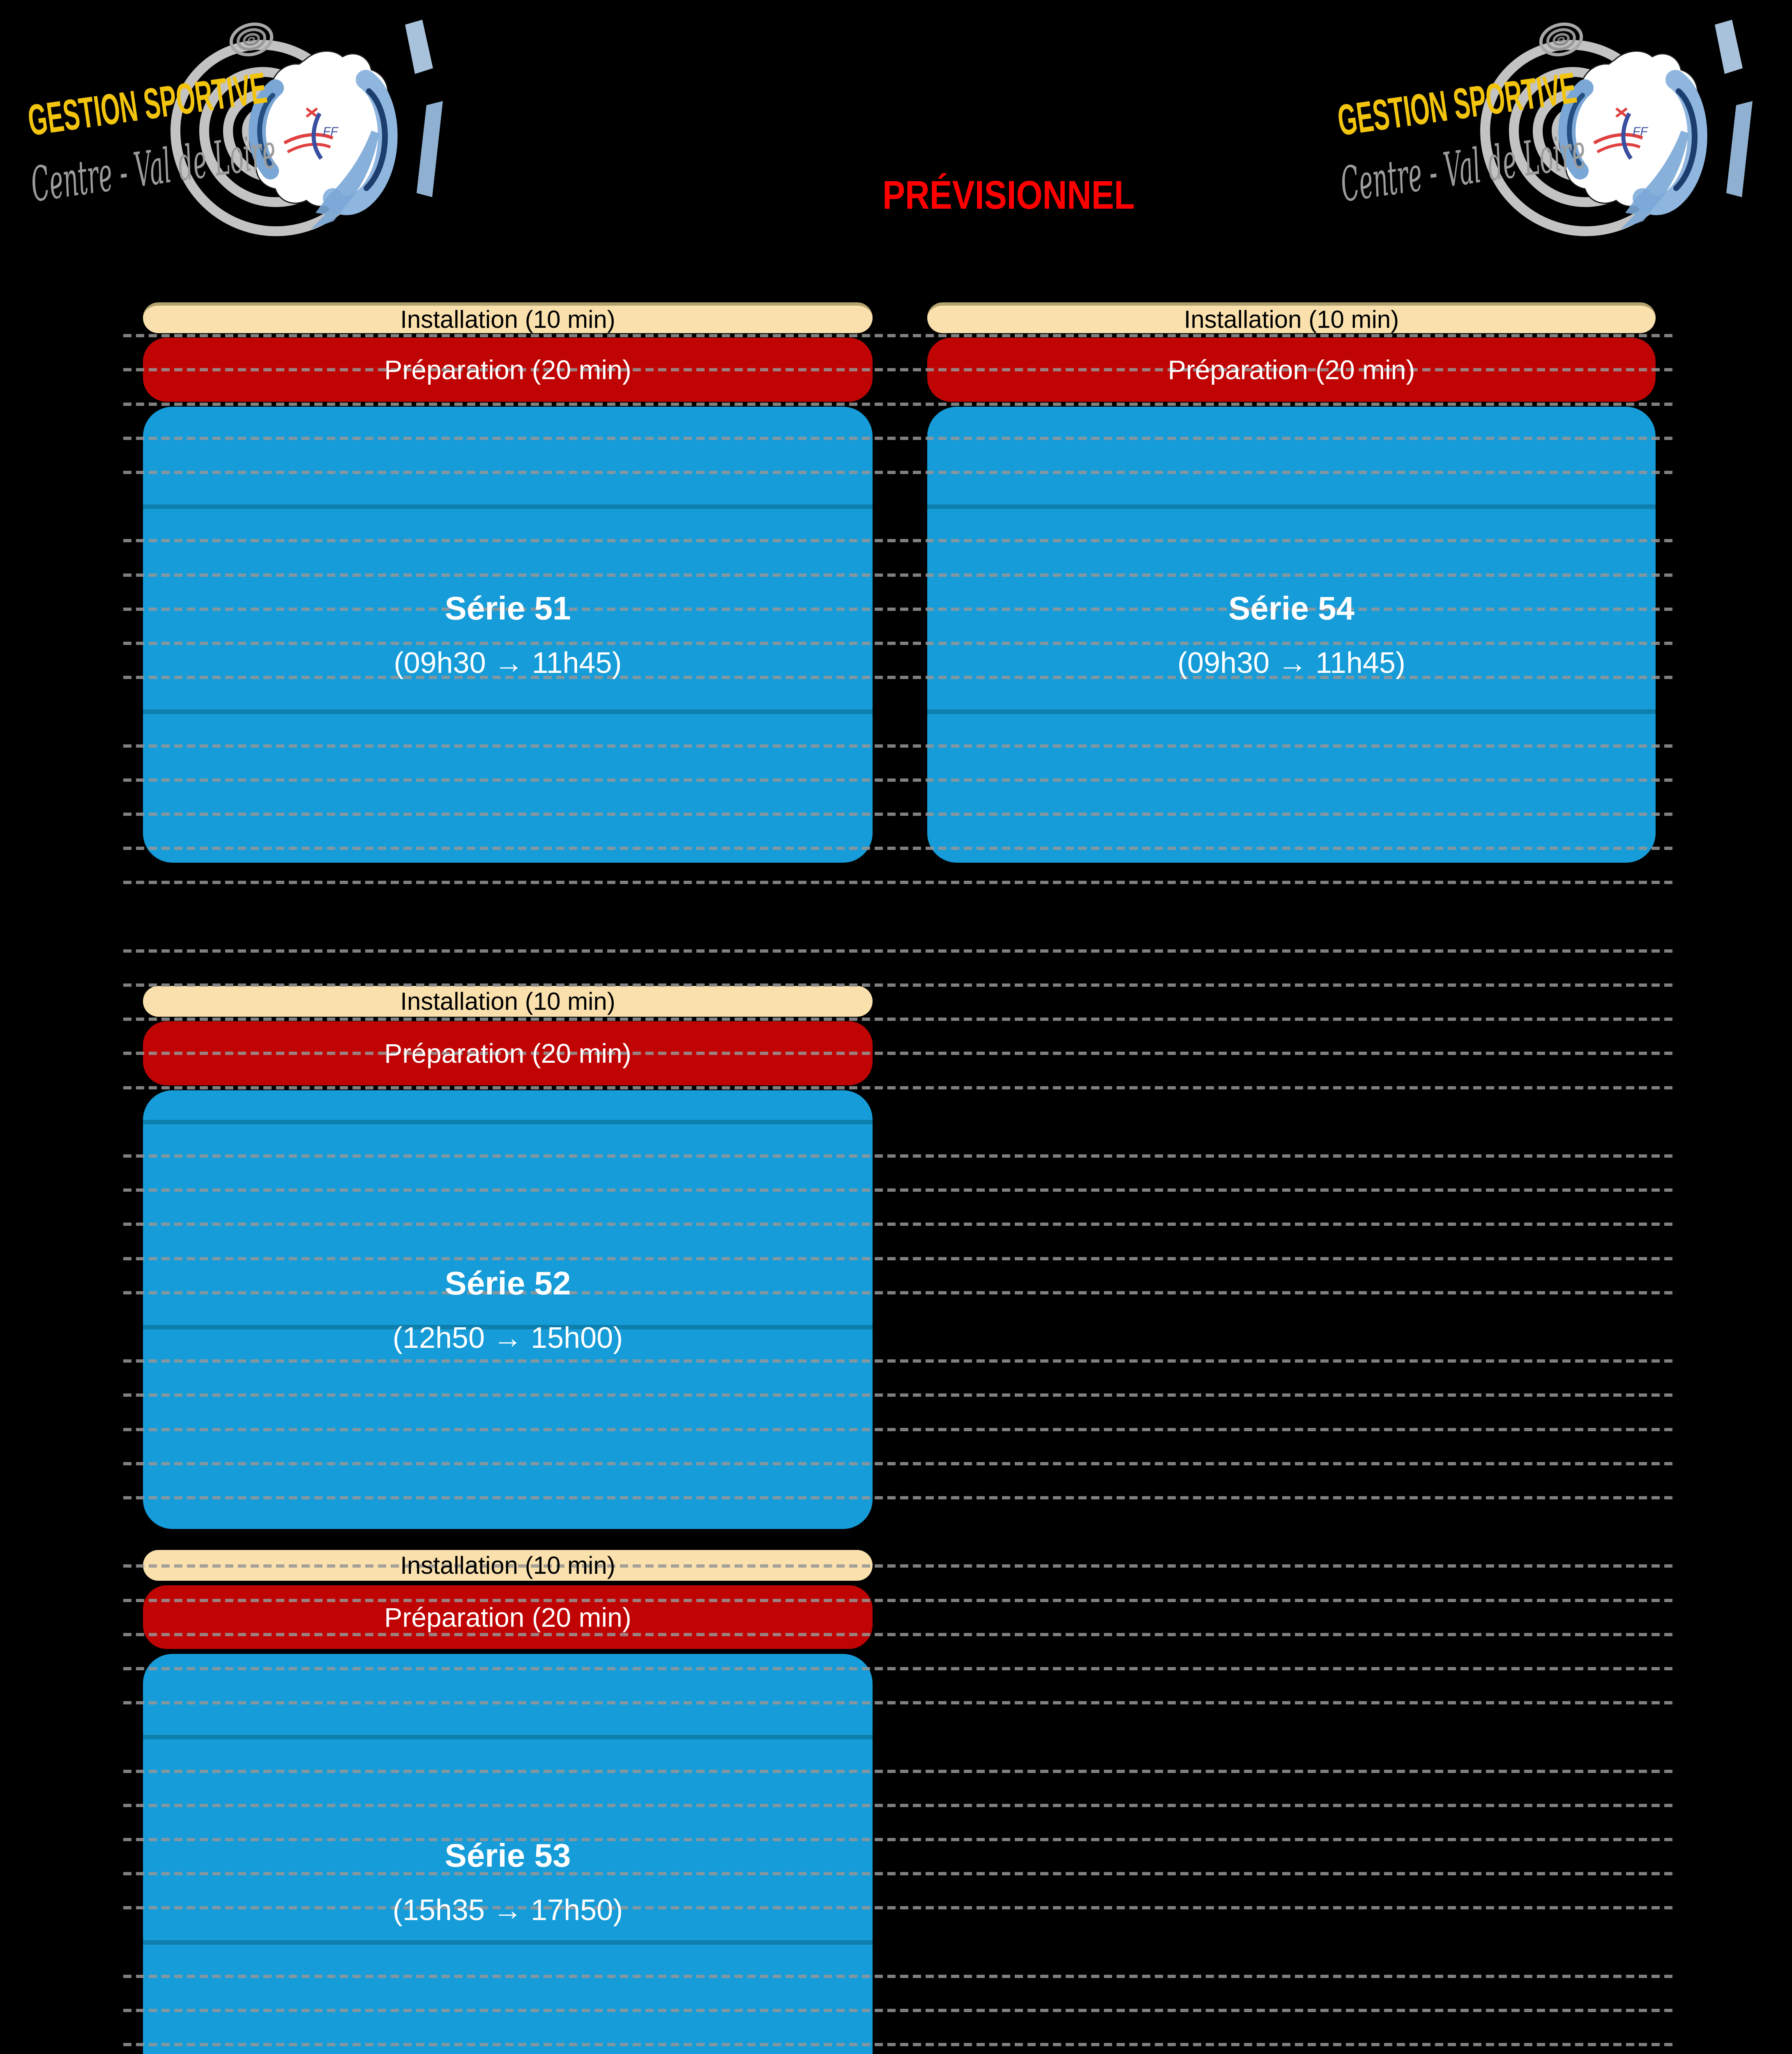 Image resolution: width=1792 pixels, height=2054 pixels. I want to click on serie-name: Série 54, so click(1291, 607).